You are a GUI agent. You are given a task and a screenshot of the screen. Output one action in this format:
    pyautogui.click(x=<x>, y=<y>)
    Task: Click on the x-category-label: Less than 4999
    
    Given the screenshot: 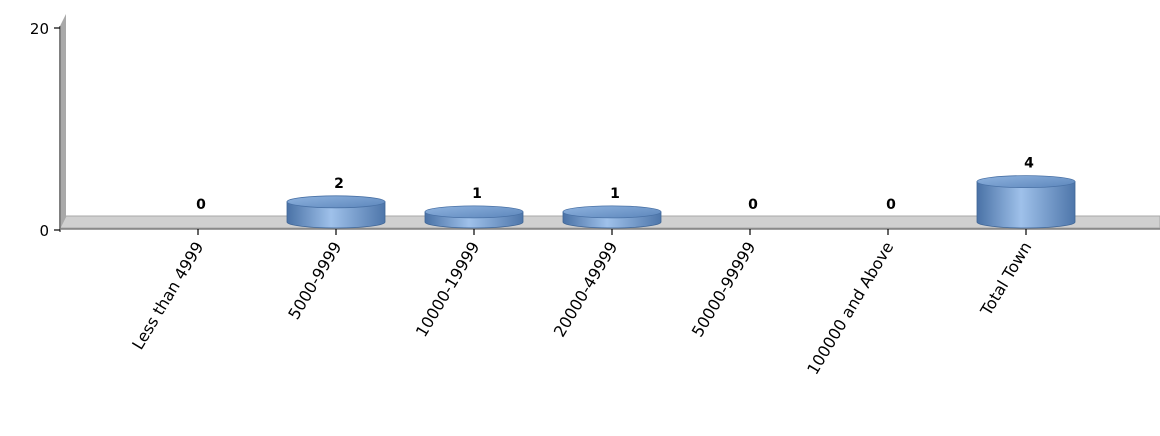 What is the action you would take?
    pyautogui.click(x=167, y=295)
    